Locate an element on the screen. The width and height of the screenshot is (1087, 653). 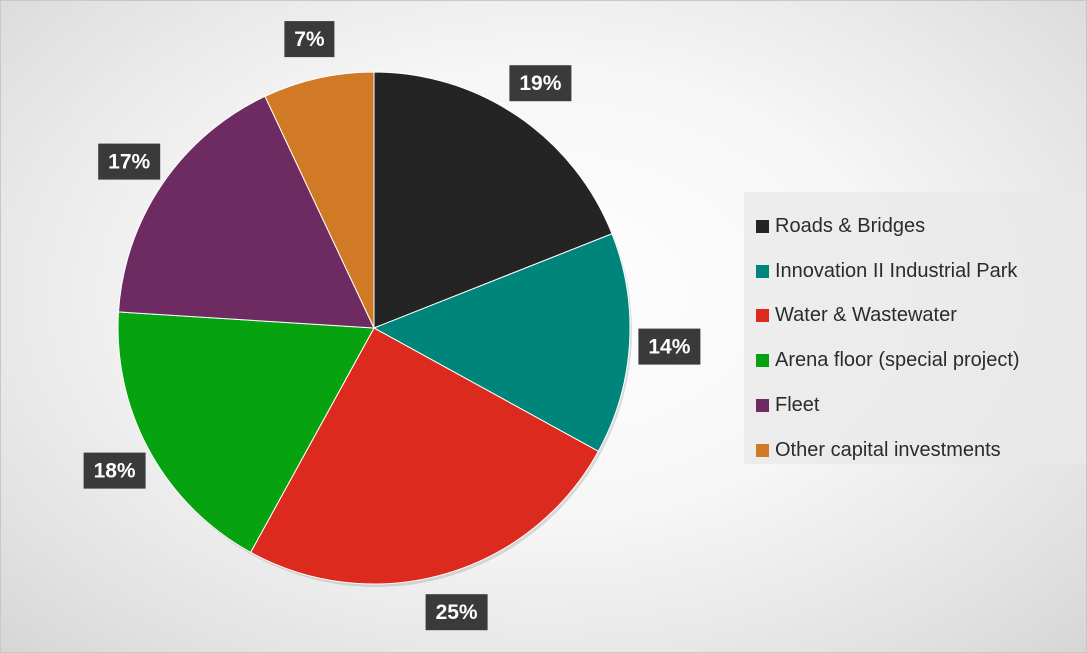
data-label-innovation-ii-industrial-park: 14% is located at coordinates (669, 346).